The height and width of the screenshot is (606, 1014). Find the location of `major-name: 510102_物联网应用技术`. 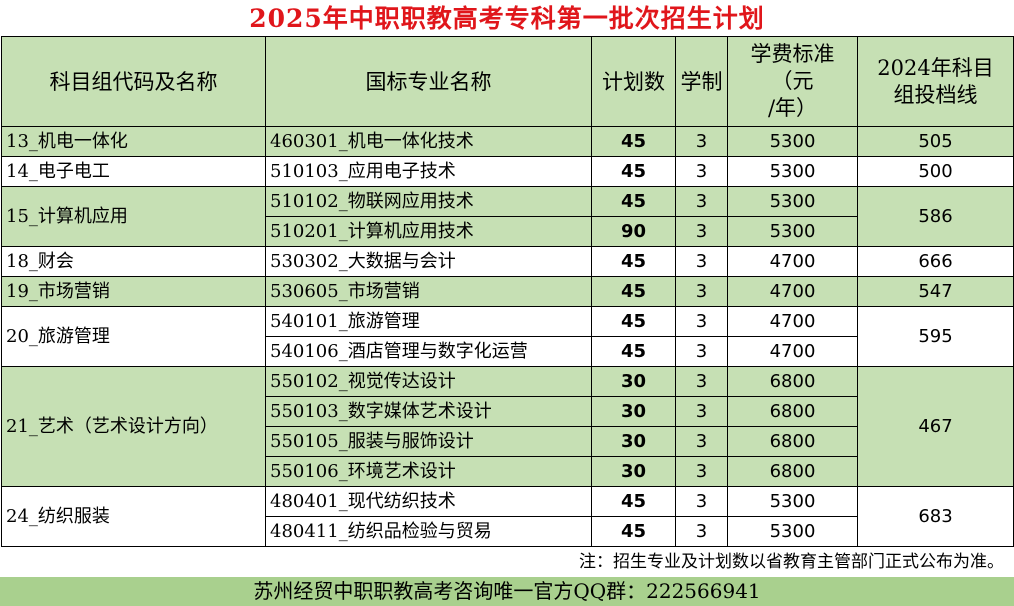

major-name: 510102_物联网应用技术 is located at coordinates (428, 201).